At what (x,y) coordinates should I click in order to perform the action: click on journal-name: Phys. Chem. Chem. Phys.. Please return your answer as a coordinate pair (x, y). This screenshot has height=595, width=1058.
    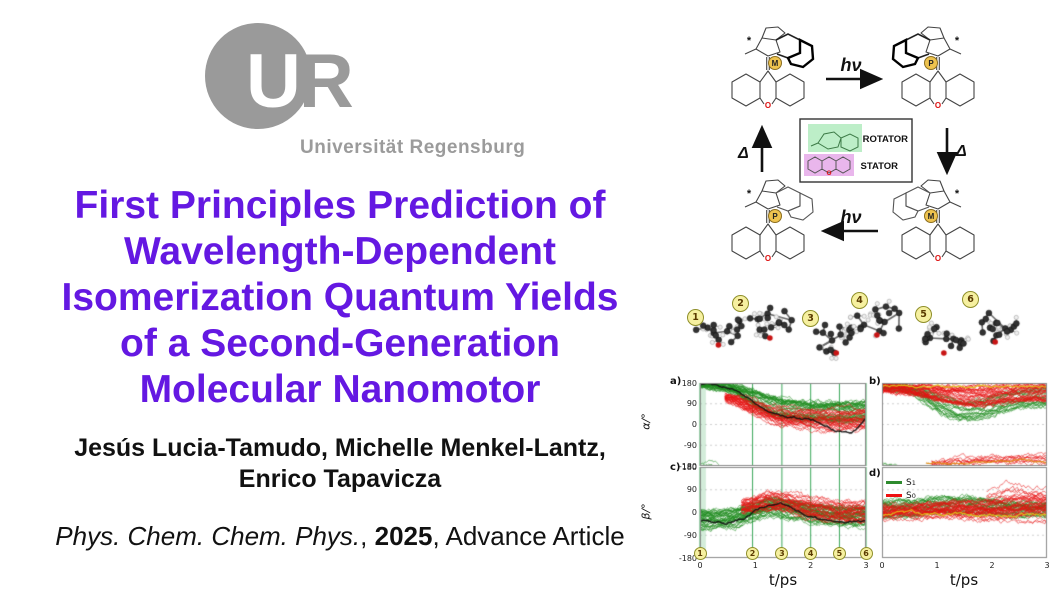
    Looking at the image, I should click on (208, 536).